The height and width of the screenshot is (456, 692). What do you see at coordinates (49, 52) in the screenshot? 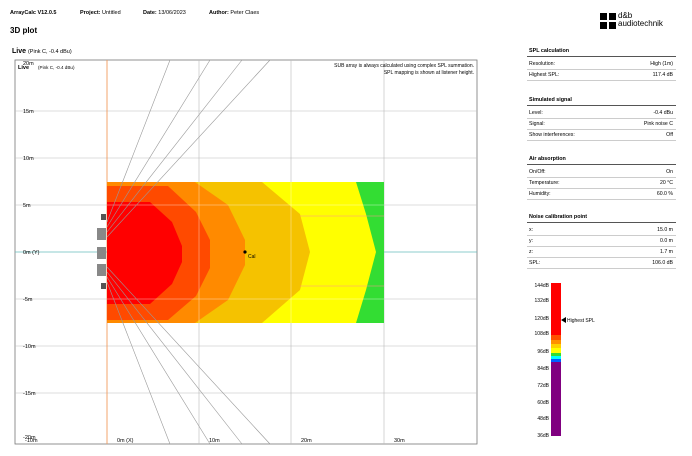
I see `plot-title-subtitle: (Pink C, -0.4 dBu)` at bounding box center [49, 52].